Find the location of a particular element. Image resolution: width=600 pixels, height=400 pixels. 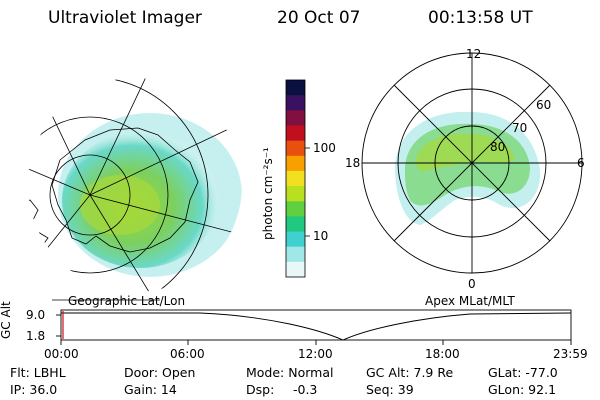

colorbar-unit-label: photon cm⁻²s⁻¹ is located at coordinates (268, 193).